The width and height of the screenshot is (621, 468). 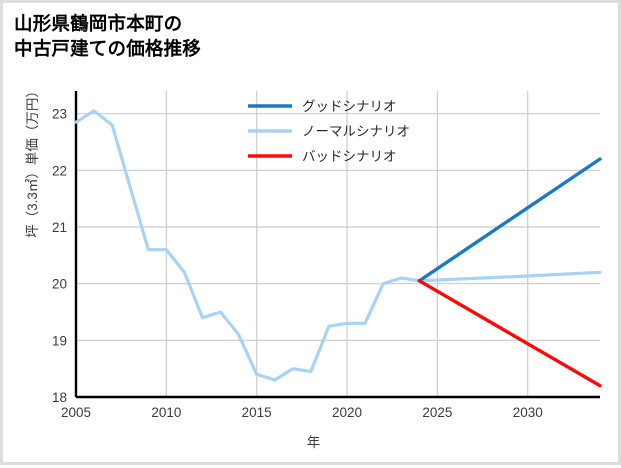 I want to click on legend-label: バッドシナリオ, so click(x=349, y=156).